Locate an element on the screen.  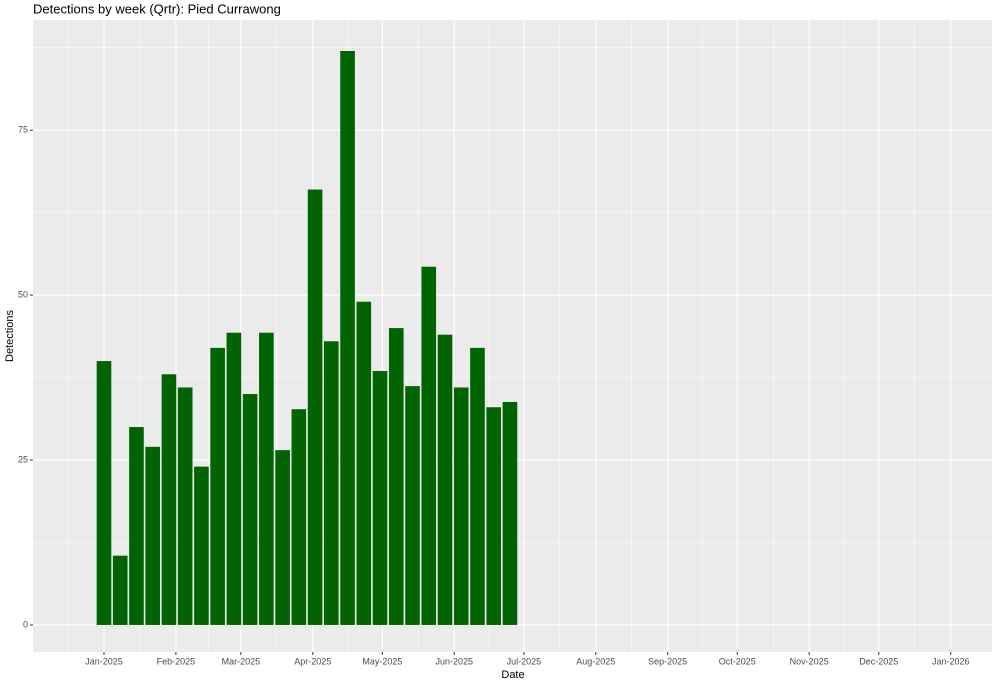
y-tick-label: 0 is located at coordinates (25, 624).